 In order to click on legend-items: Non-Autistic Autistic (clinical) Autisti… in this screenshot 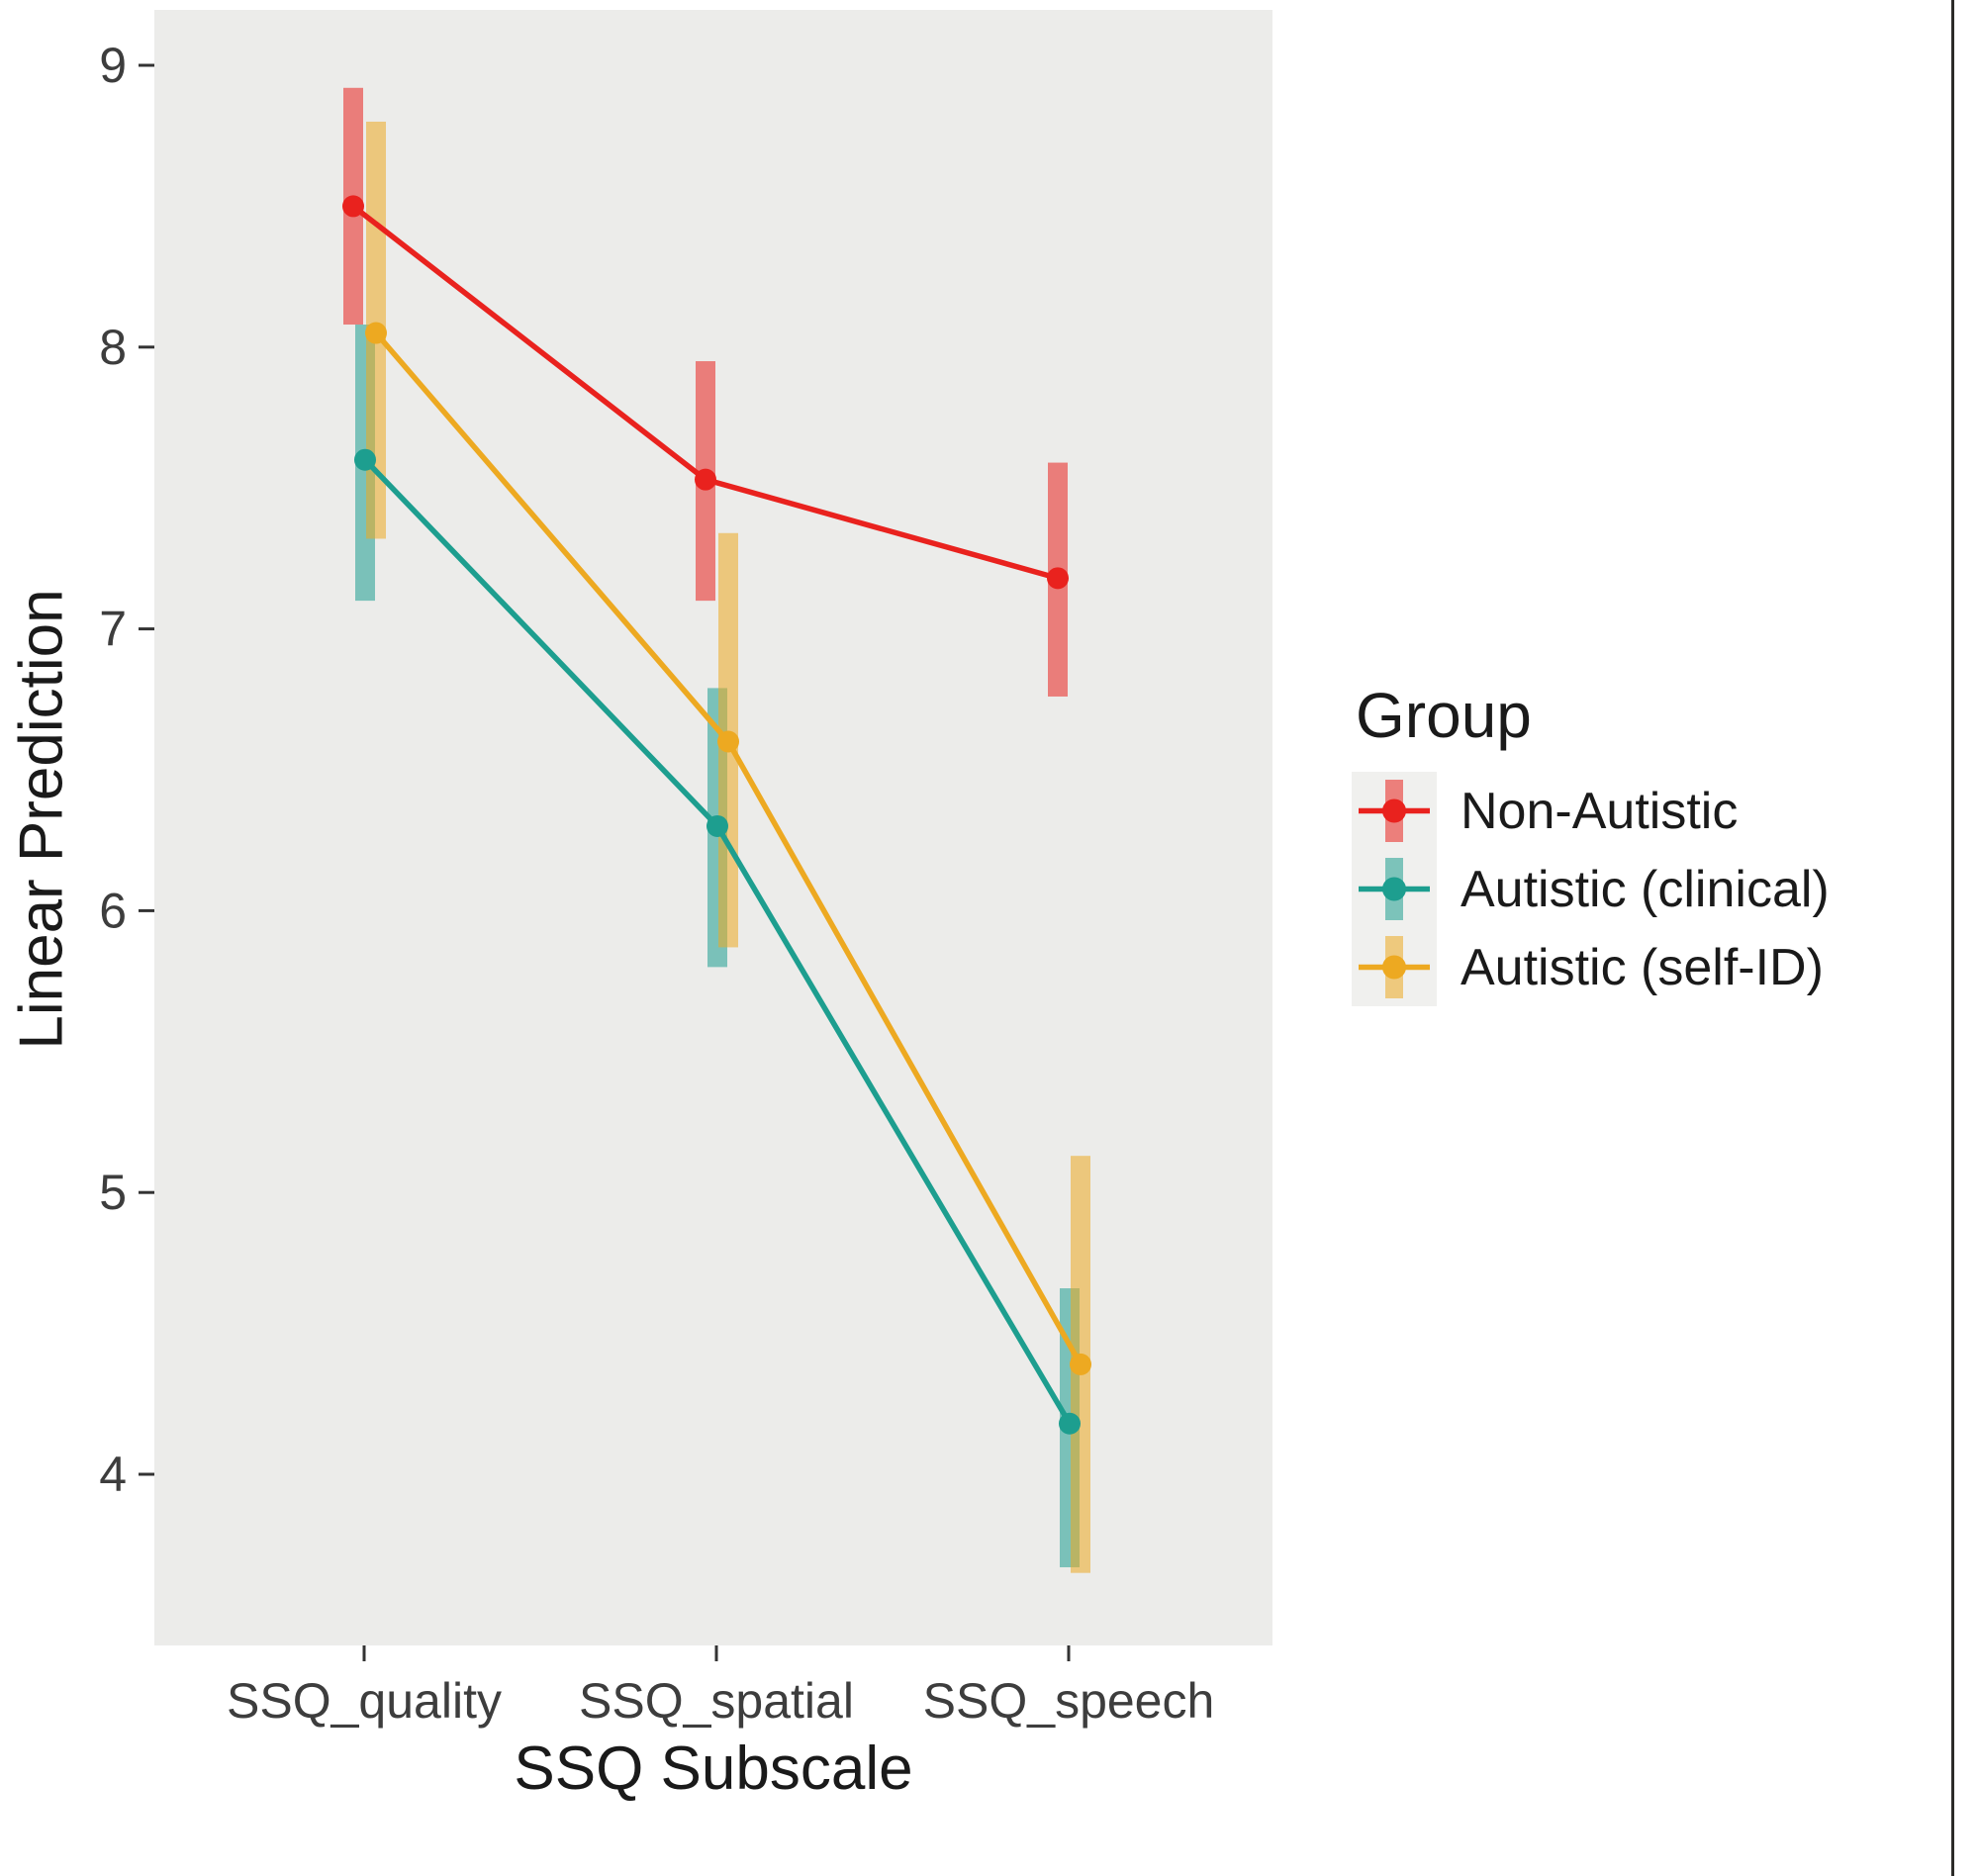, I will do `click(1591, 889)`.